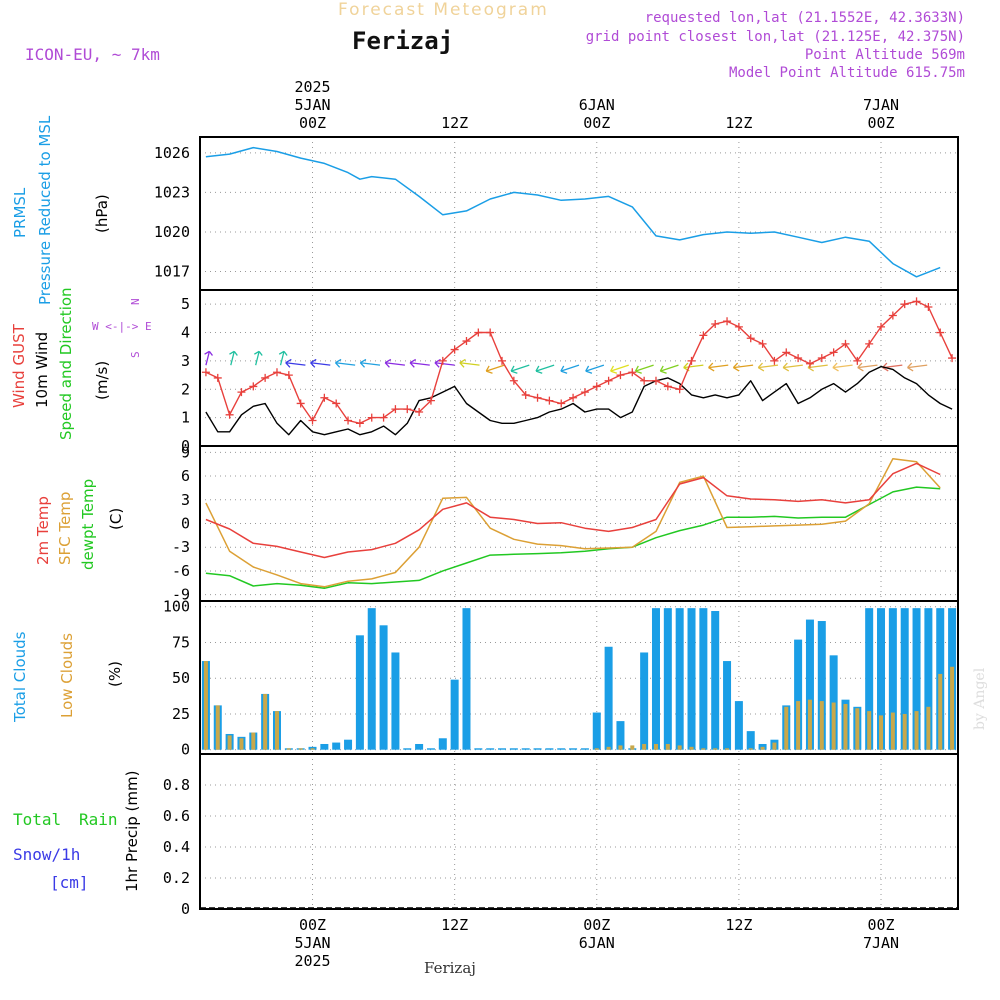  What do you see at coordinates (402, 41) in the screenshot?
I see `station-title: Ferizaj` at bounding box center [402, 41].